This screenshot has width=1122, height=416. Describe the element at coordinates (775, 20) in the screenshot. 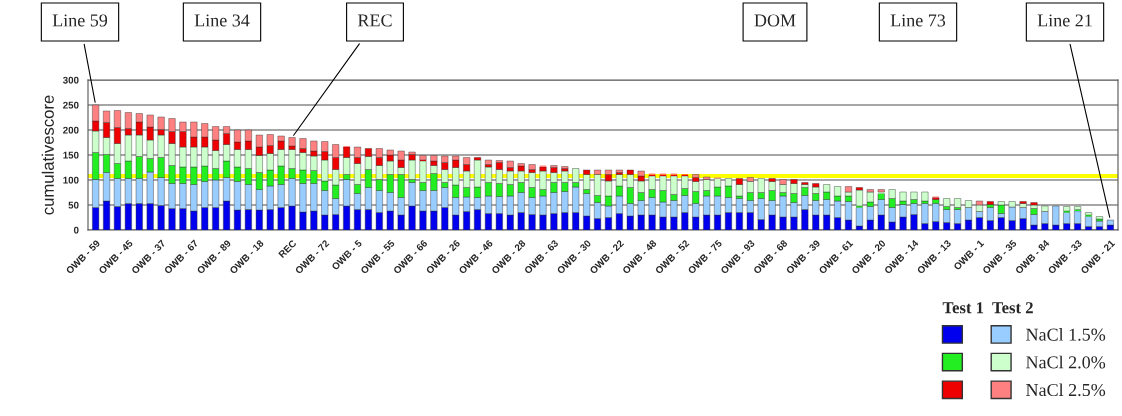

I see `text: DOM` at that location.